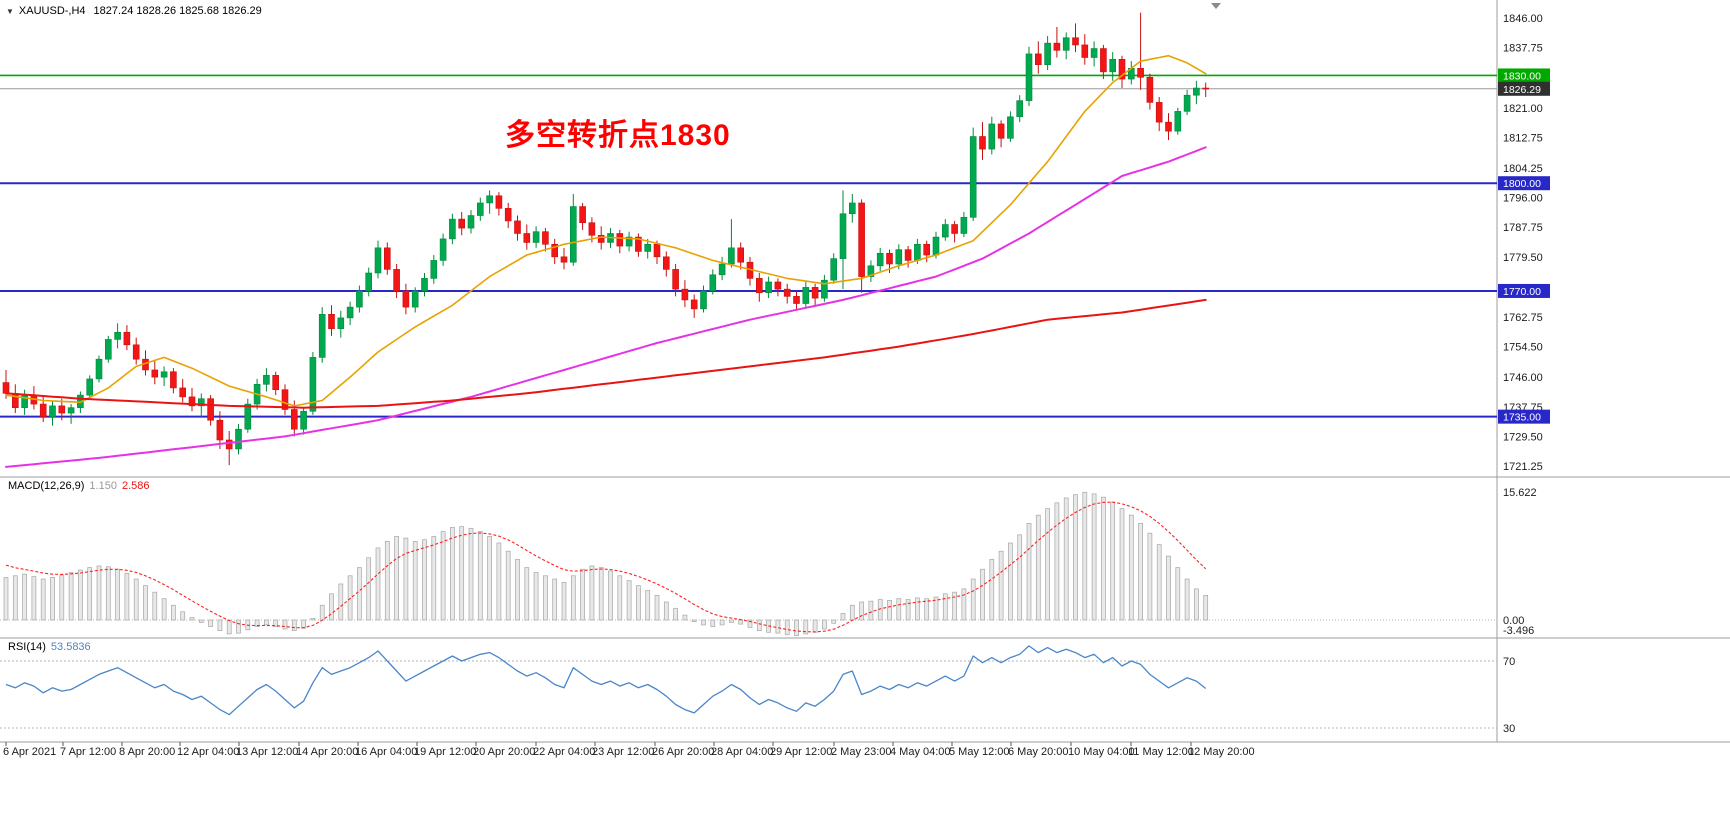 Image resolution: width=1730 pixels, height=839 pixels. I want to click on price-tick-label: 1721.25, so click(1523, 467).